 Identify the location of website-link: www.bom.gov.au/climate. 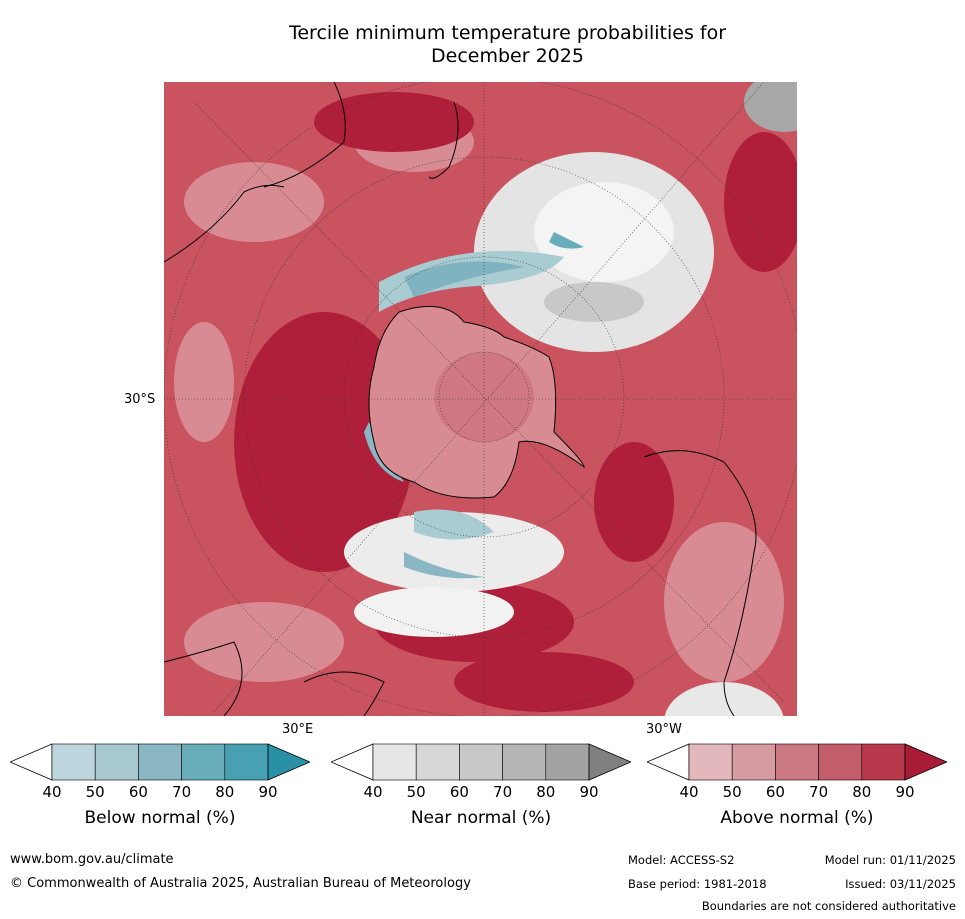
(92, 859).